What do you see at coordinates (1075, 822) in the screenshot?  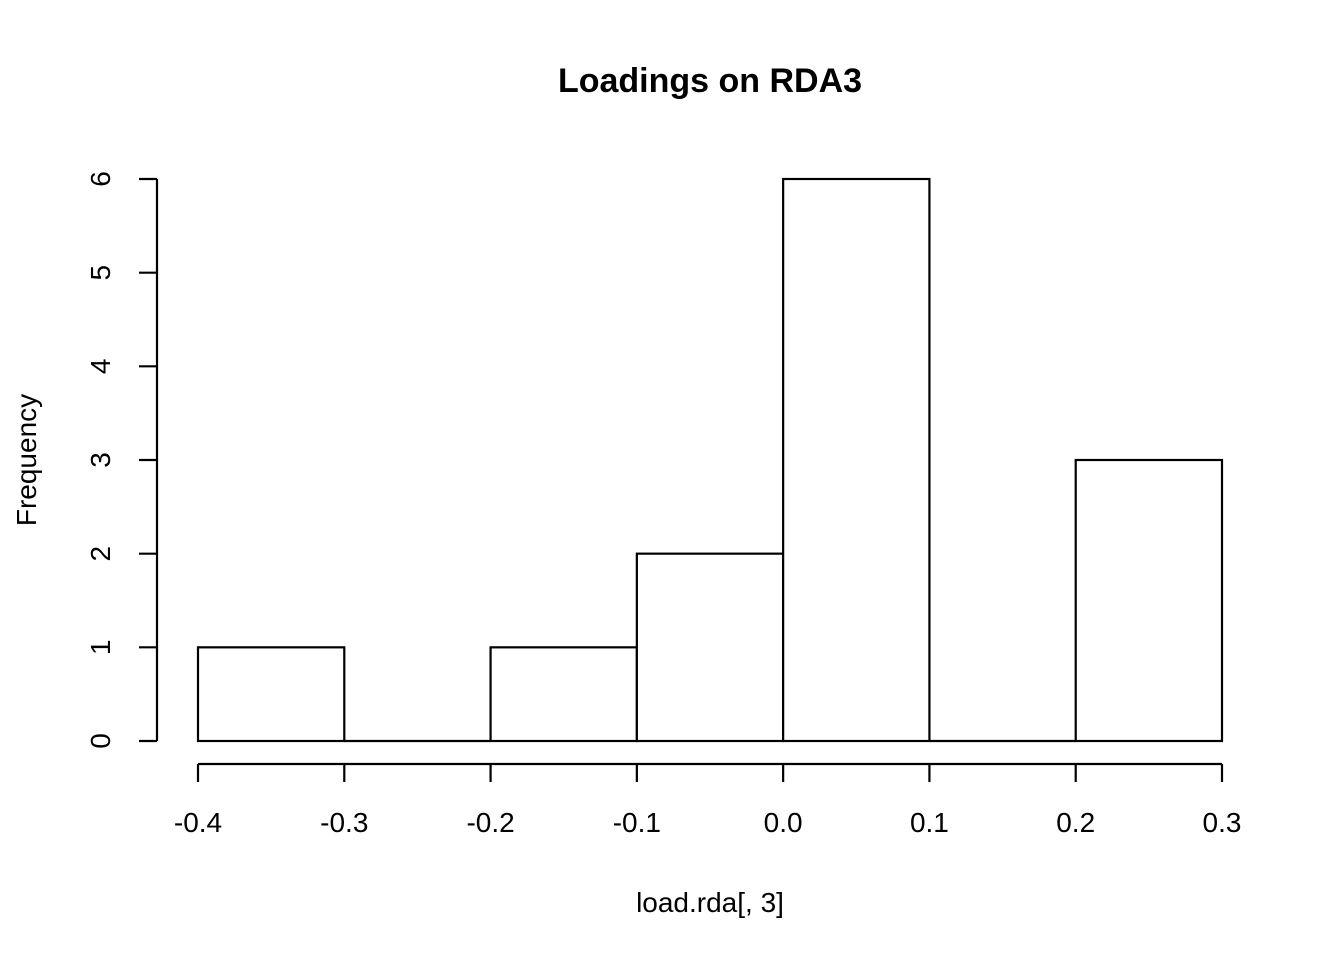 I see `x-tick-label-6: 0.2` at bounding box center [1075, 822].